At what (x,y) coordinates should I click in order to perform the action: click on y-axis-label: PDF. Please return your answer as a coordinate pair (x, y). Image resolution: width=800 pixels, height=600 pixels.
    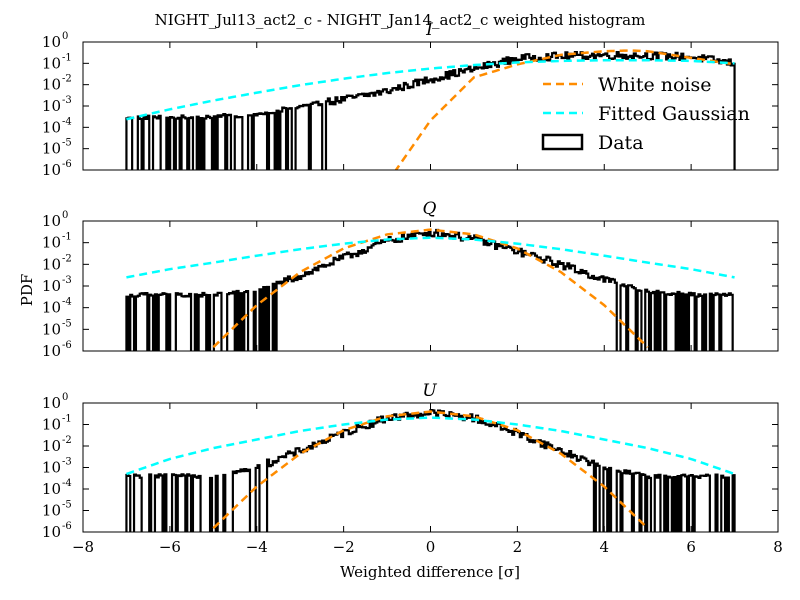
    Looking at the image, I should click on (27, 290).